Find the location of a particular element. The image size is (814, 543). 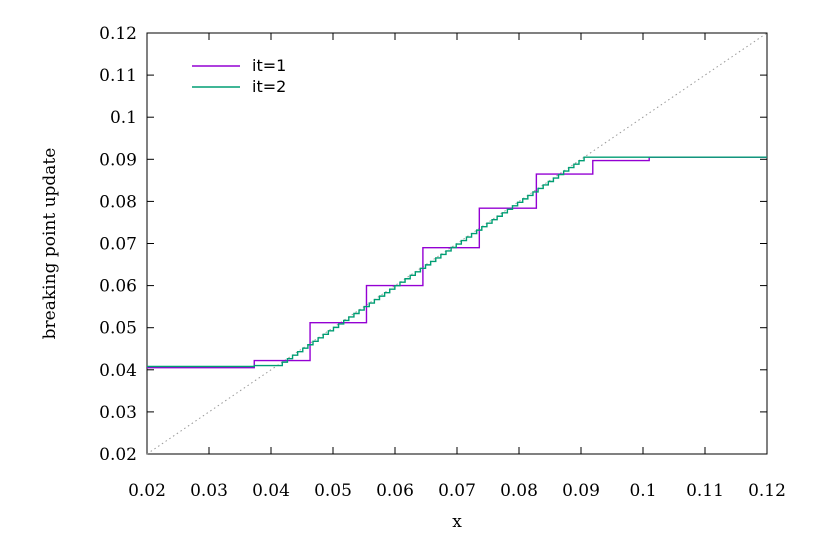

y-tick-label: 0.08 is located at coordinates (118, 202).